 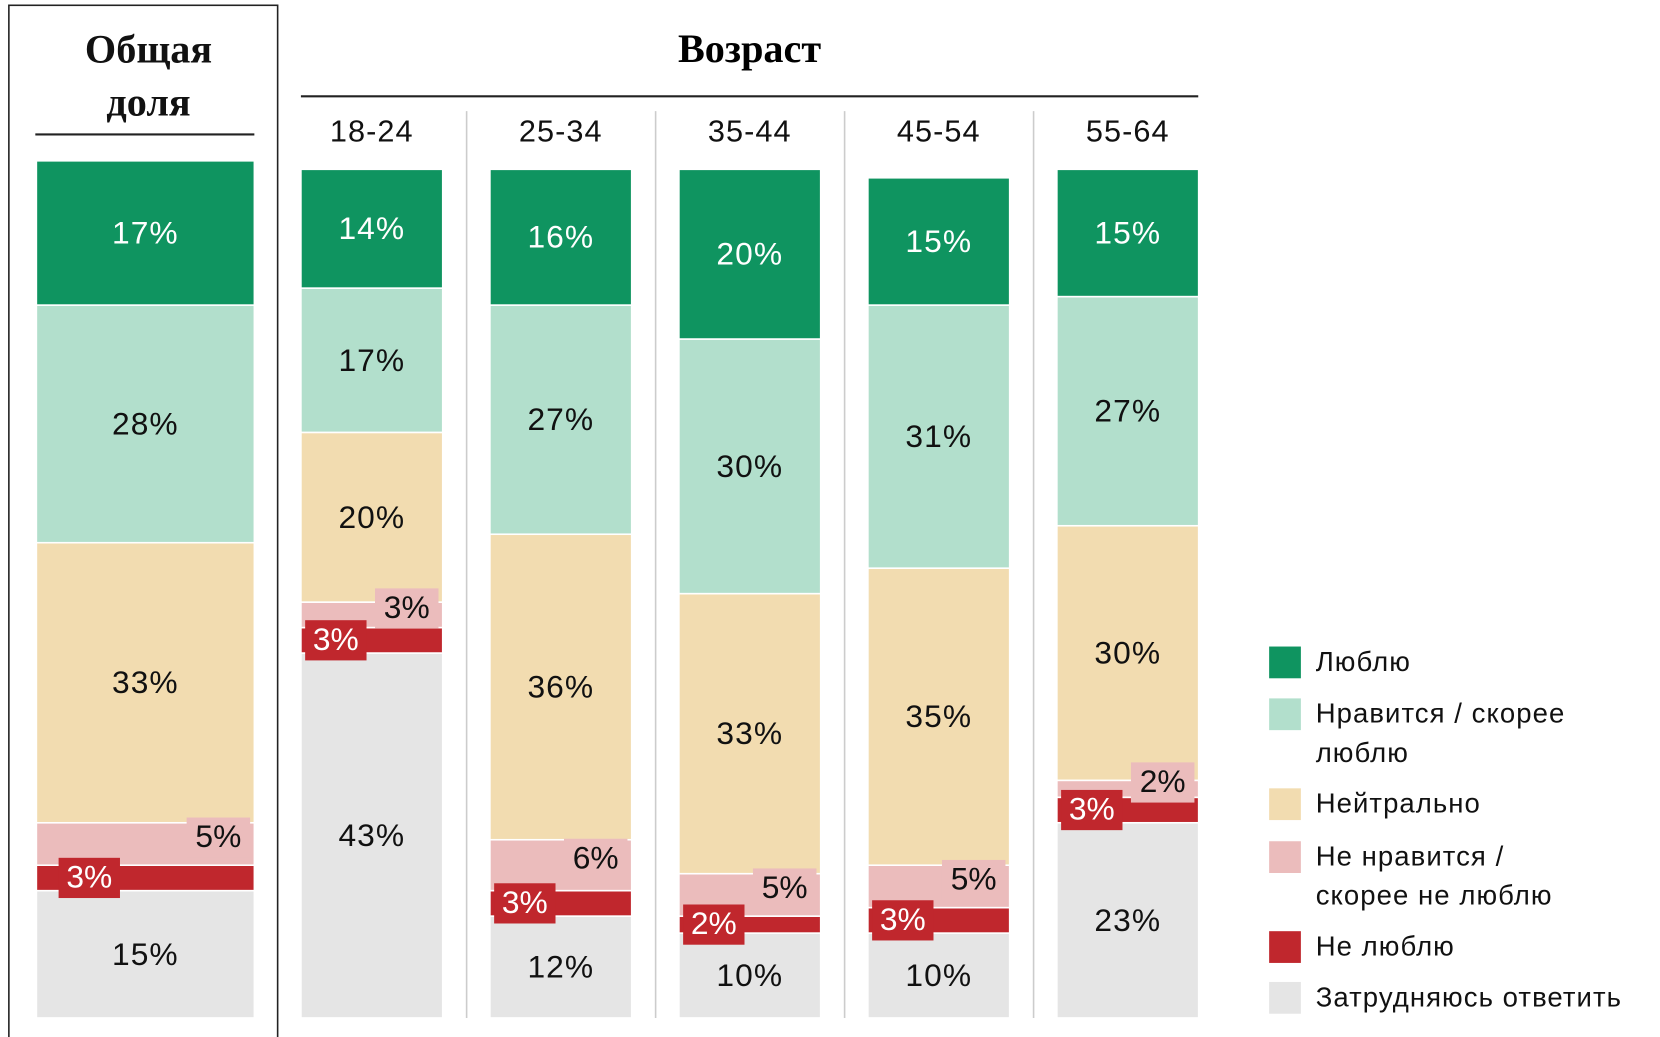 I want to click on legend-entry: Не нравится / скорее не люблю, so click(x=1434, y=876).